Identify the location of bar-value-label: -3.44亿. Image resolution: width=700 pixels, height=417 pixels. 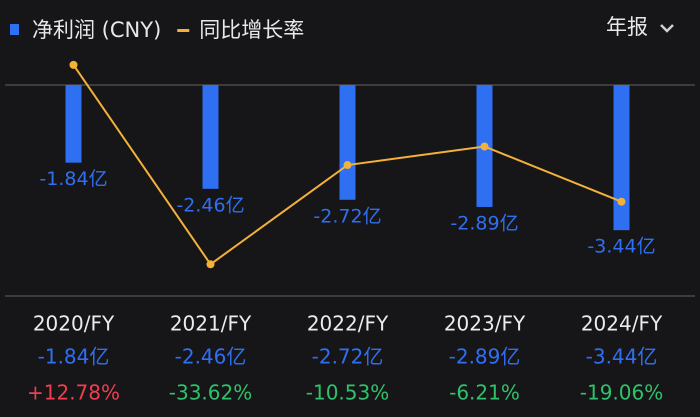
(621, 247).